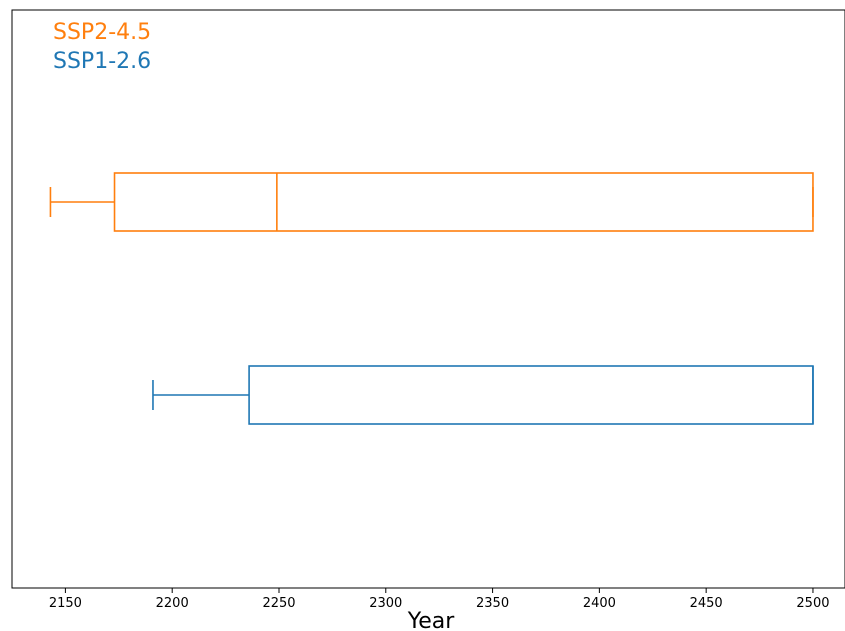  Describe the element at coordinates (431, 620) in the screenshot. I see `x-axis-label: Year` at that location.